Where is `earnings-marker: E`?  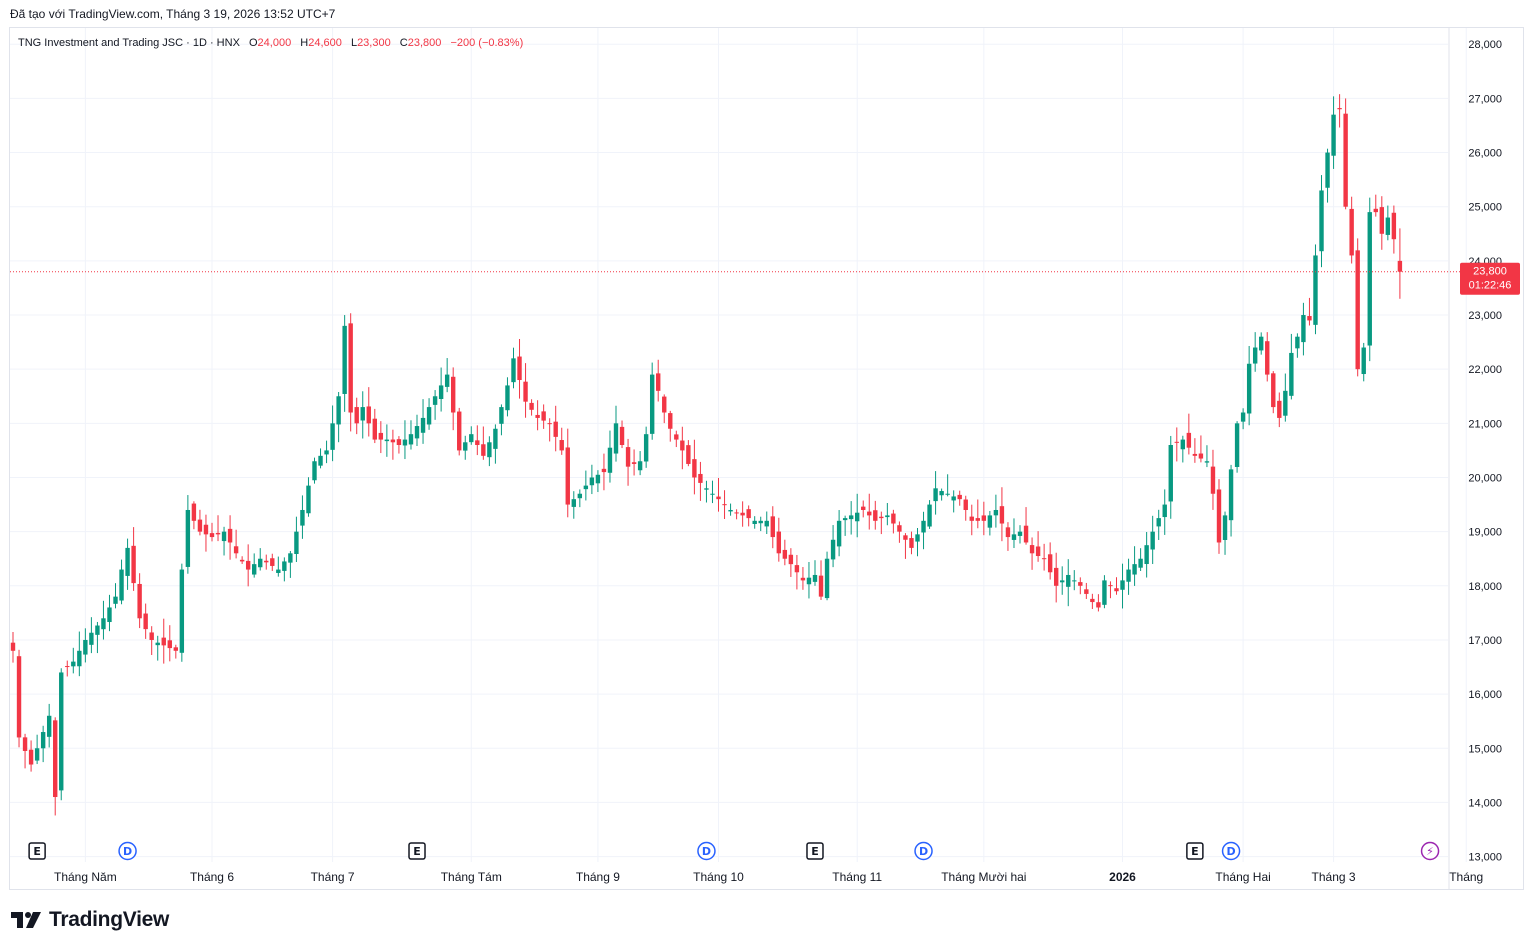
earnings-marker: E is located at coordinates (417, 851).